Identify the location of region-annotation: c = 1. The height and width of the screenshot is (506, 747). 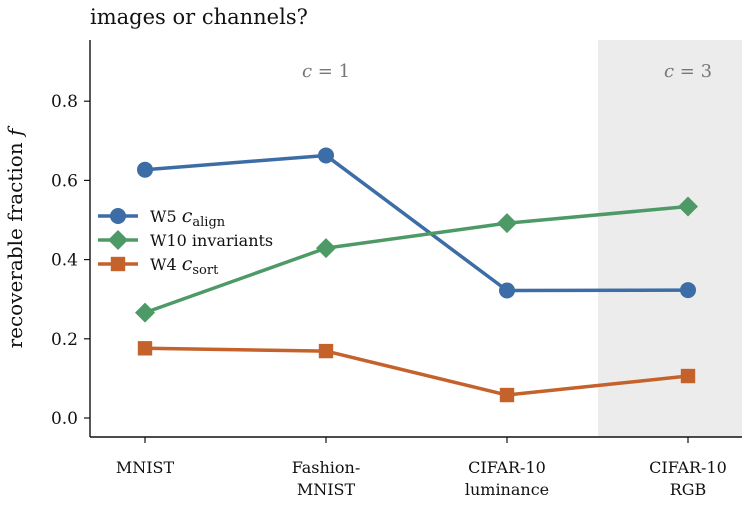
(326, 71).